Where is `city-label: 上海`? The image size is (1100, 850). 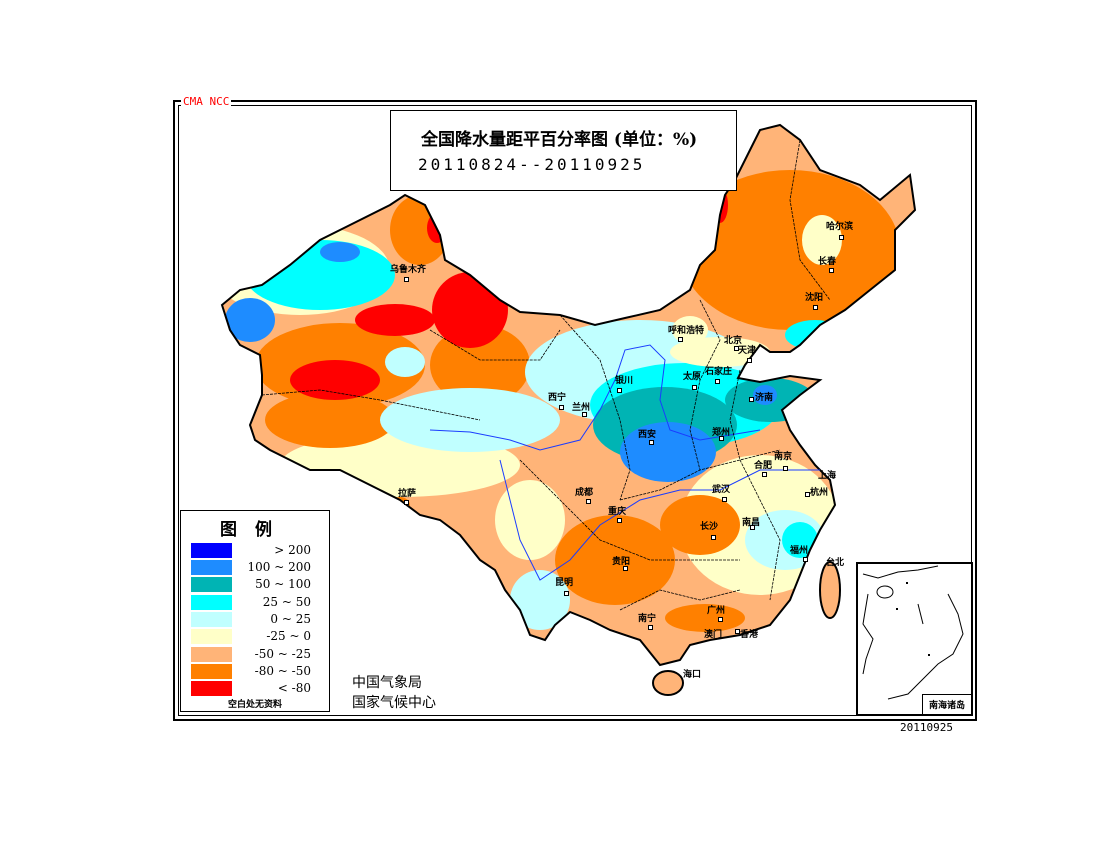 city-label: 上海 is located at coordinates (827, 476).